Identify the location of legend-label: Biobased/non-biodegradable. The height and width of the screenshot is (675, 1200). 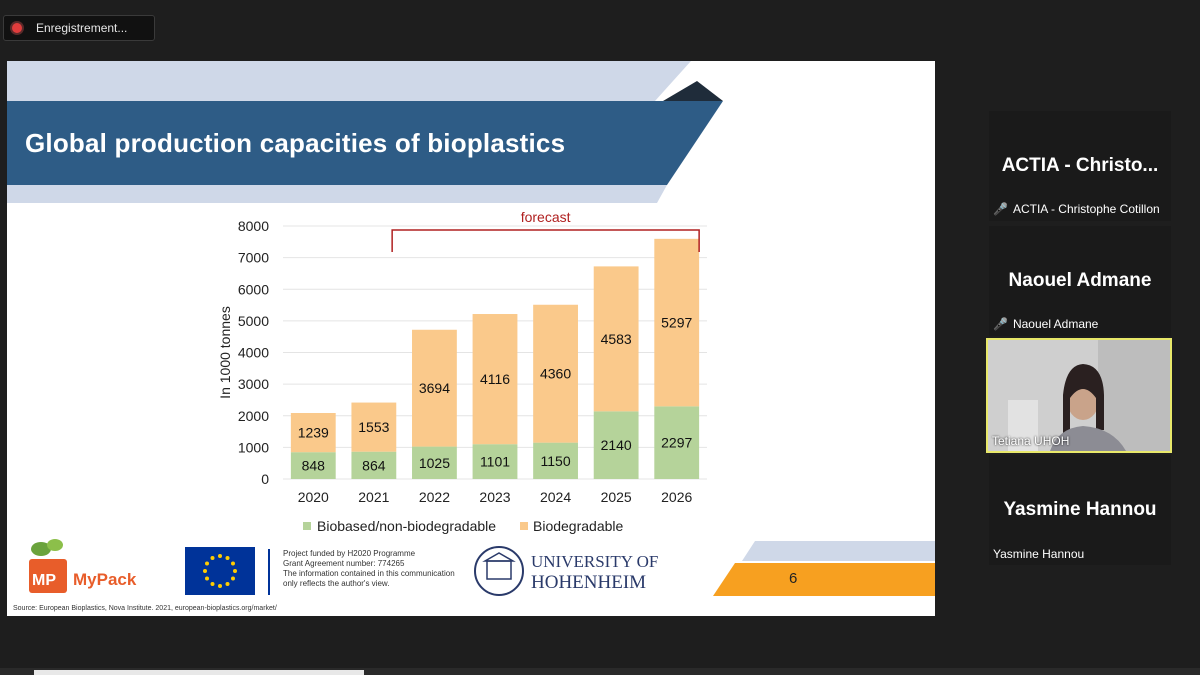
(406, 526).